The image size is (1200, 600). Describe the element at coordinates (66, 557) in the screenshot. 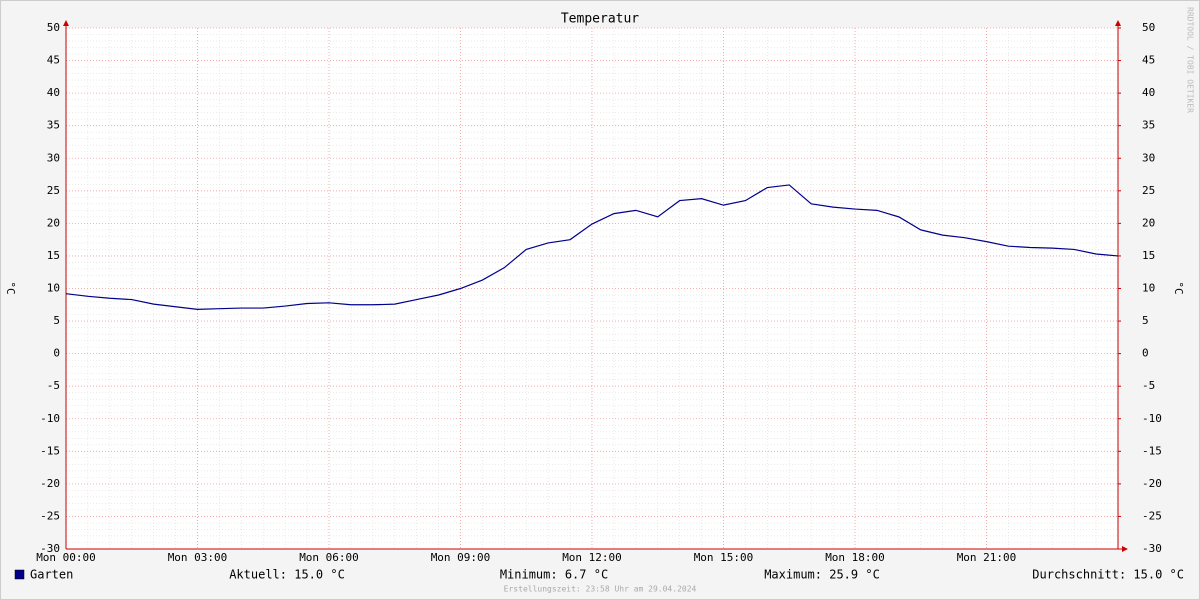

I see `x-tick-label: Mon 00:00` at that location.